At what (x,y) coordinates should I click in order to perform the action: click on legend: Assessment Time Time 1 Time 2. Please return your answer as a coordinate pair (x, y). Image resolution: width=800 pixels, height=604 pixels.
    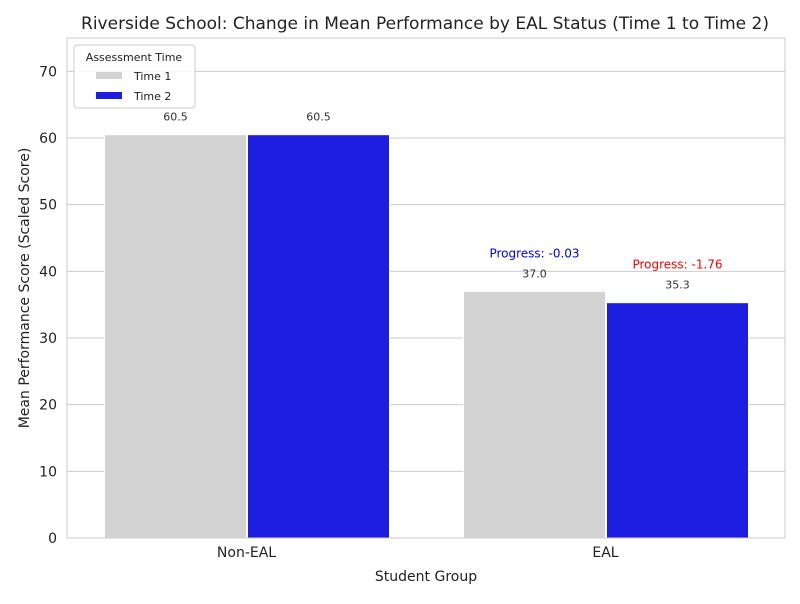
    Looking at the image, I should click on (134, 76).